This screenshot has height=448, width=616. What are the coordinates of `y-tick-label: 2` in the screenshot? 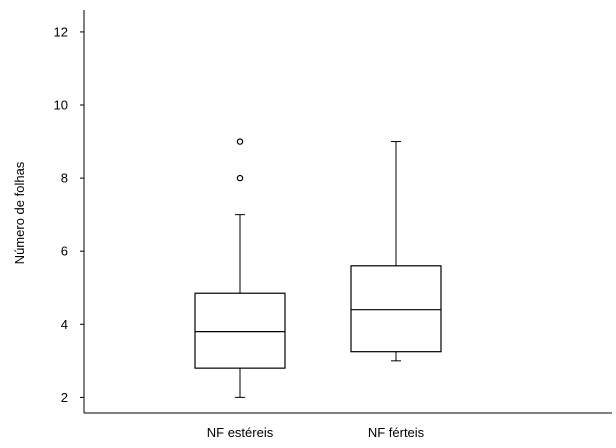 It's located at (64, 397).